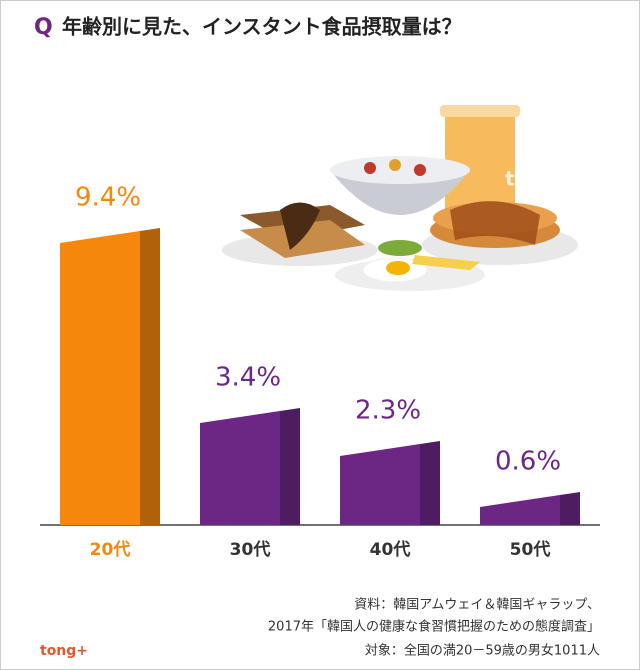 The image size is (640, 670). What do you see at coordinates (477, 605) in the screenshot?
I see `source-line: 資料：韓国アムウェイ＆韓国ギャラップ、` at bounding box center [477, 605].